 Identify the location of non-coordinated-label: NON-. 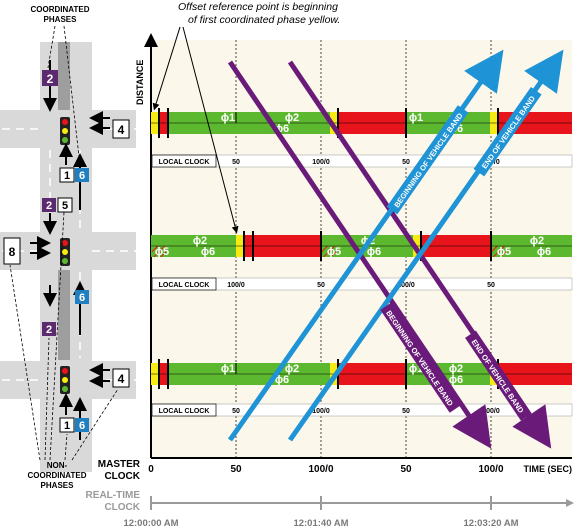
(57, 465).